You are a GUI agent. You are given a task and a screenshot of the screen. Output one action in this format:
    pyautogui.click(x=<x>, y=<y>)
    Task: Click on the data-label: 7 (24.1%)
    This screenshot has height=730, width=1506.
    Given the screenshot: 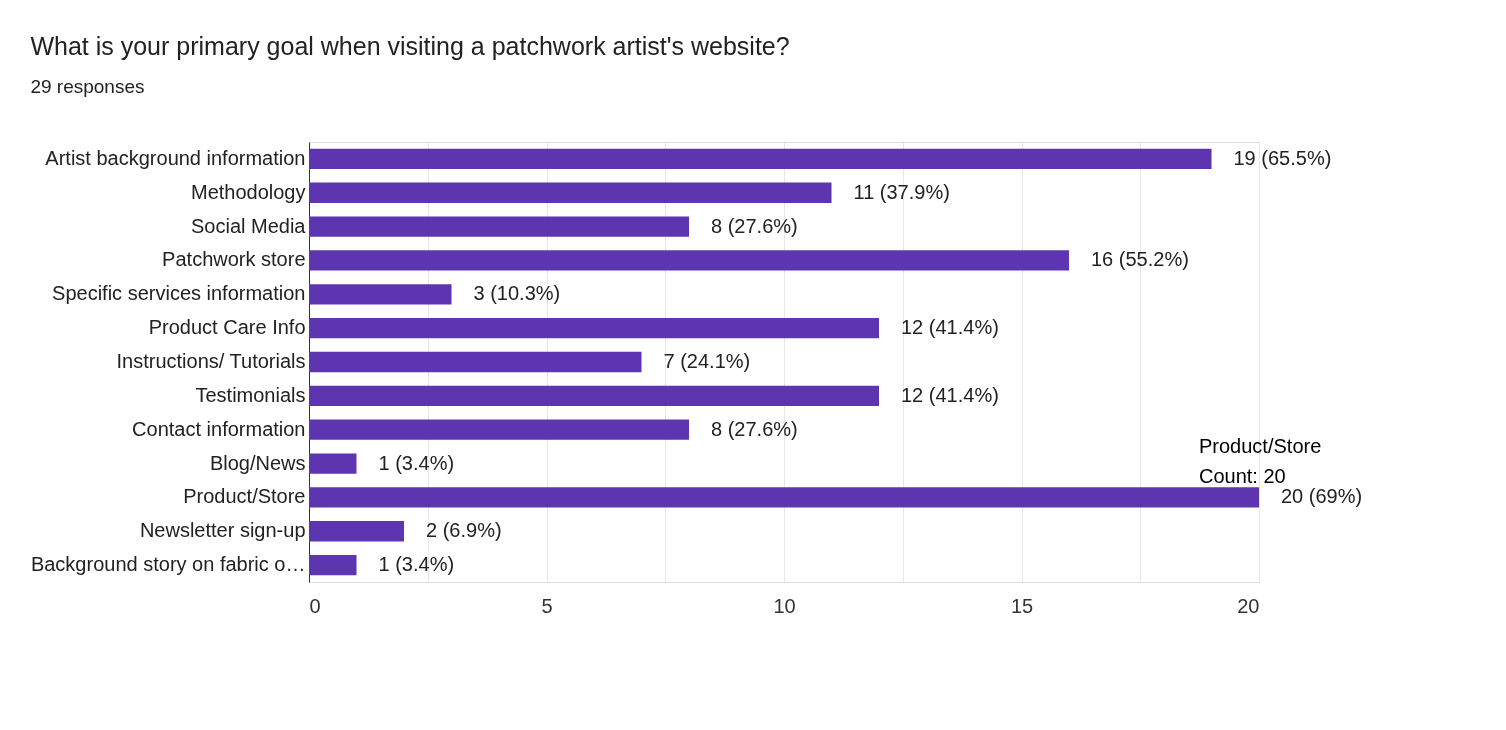 What is the action you would take?
    pyautogui.click(x=707, y=361)
    